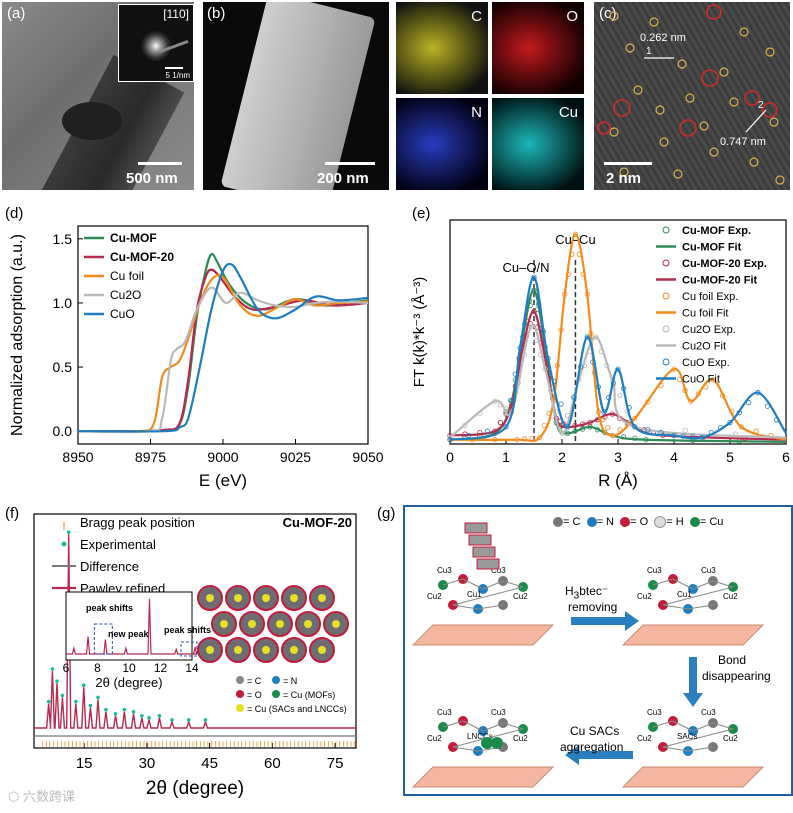  What do you see at coordinates (506, 457) in the screenshot?
I see `x-tick-label-e: 1` at bounding box center [506, 457].